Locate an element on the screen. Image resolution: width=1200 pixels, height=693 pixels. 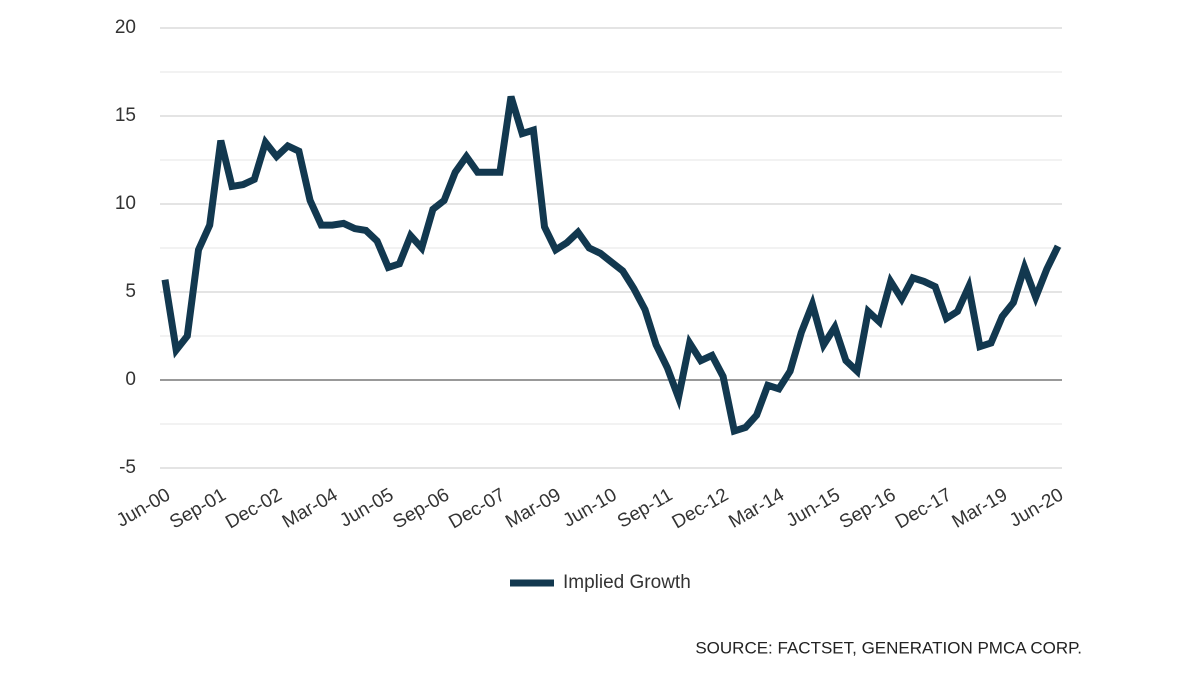
source-note: SOURCE: FACTSET, GENERATION PMCA CORP. is located at coordinates (888, 647).